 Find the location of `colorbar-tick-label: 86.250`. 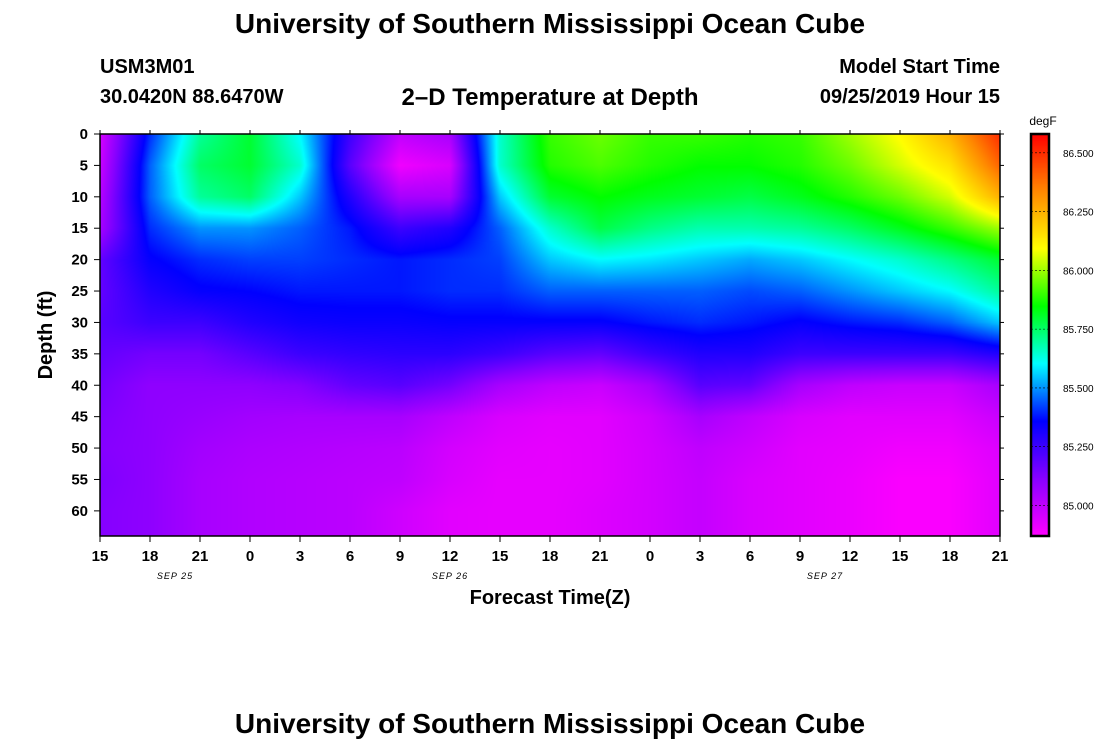

colorbar-tick-label: 86.250 is located at coordinates (1078, 213).